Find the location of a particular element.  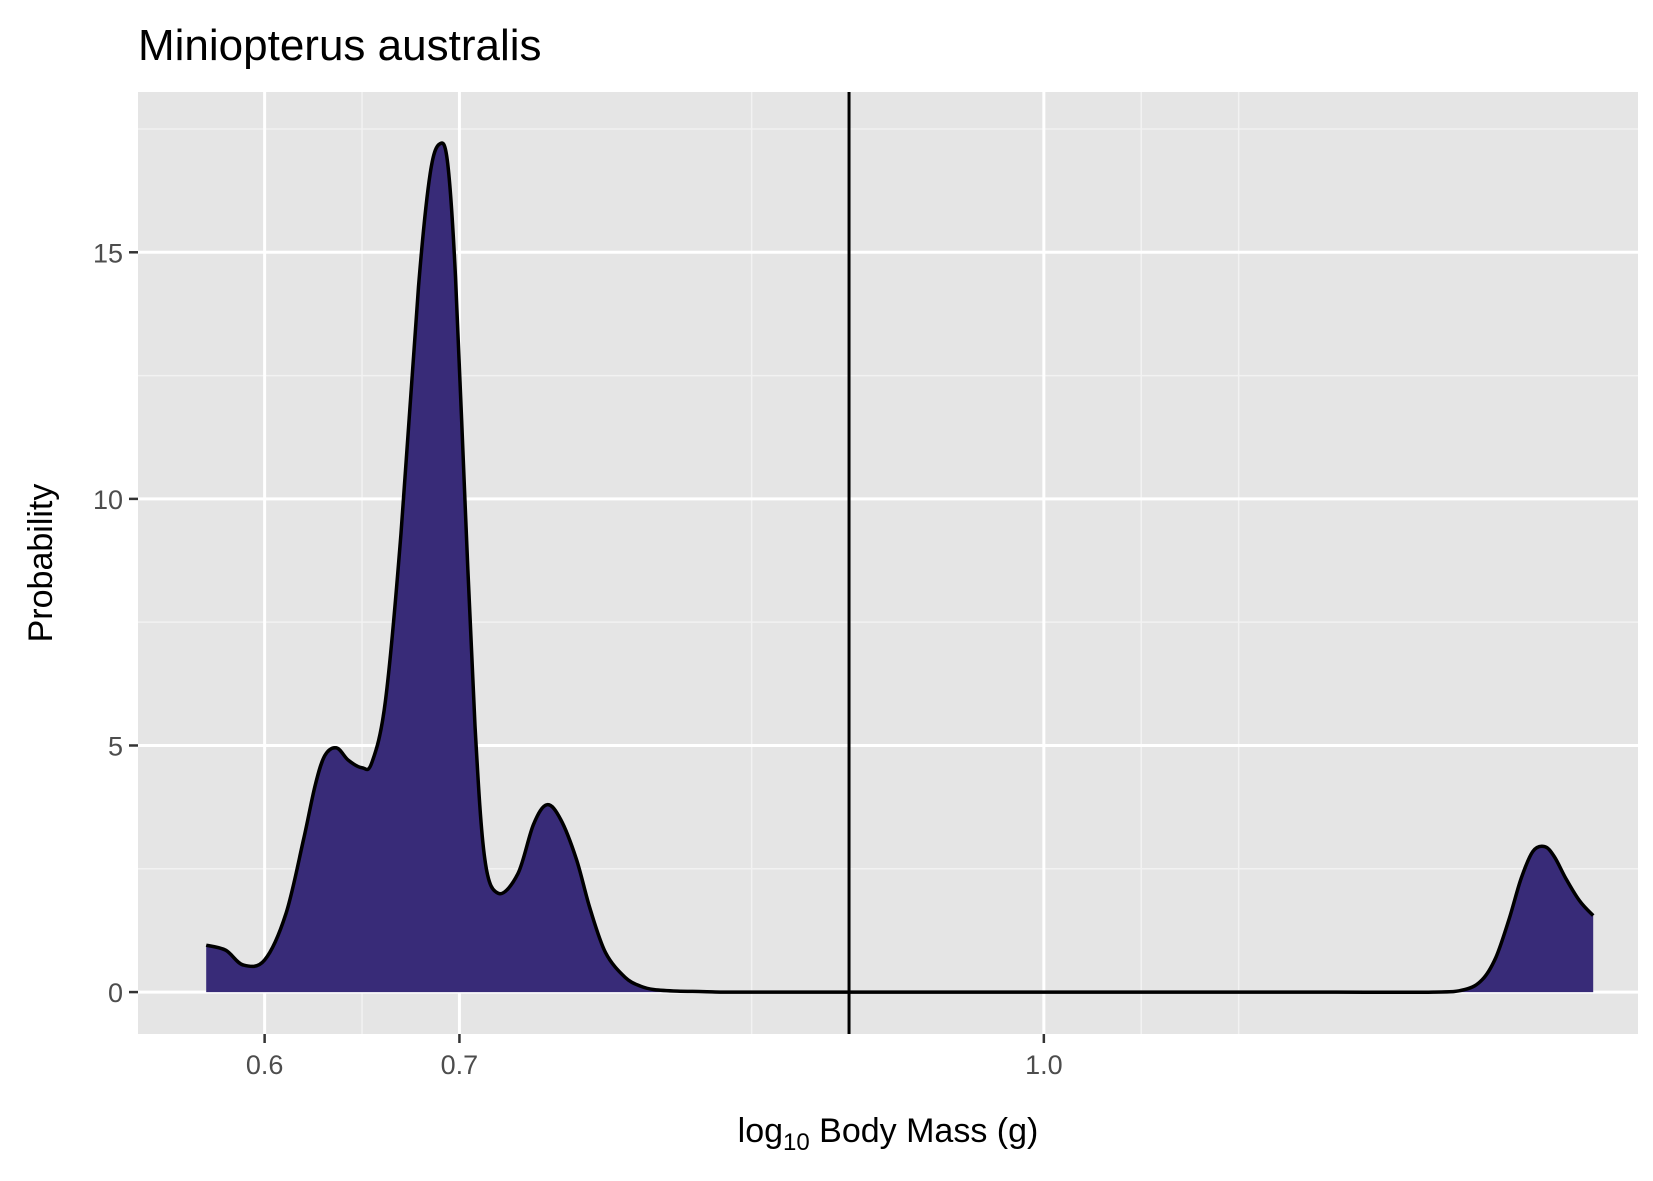

y-tick-label: 0 is located at coordinates (115, 993).